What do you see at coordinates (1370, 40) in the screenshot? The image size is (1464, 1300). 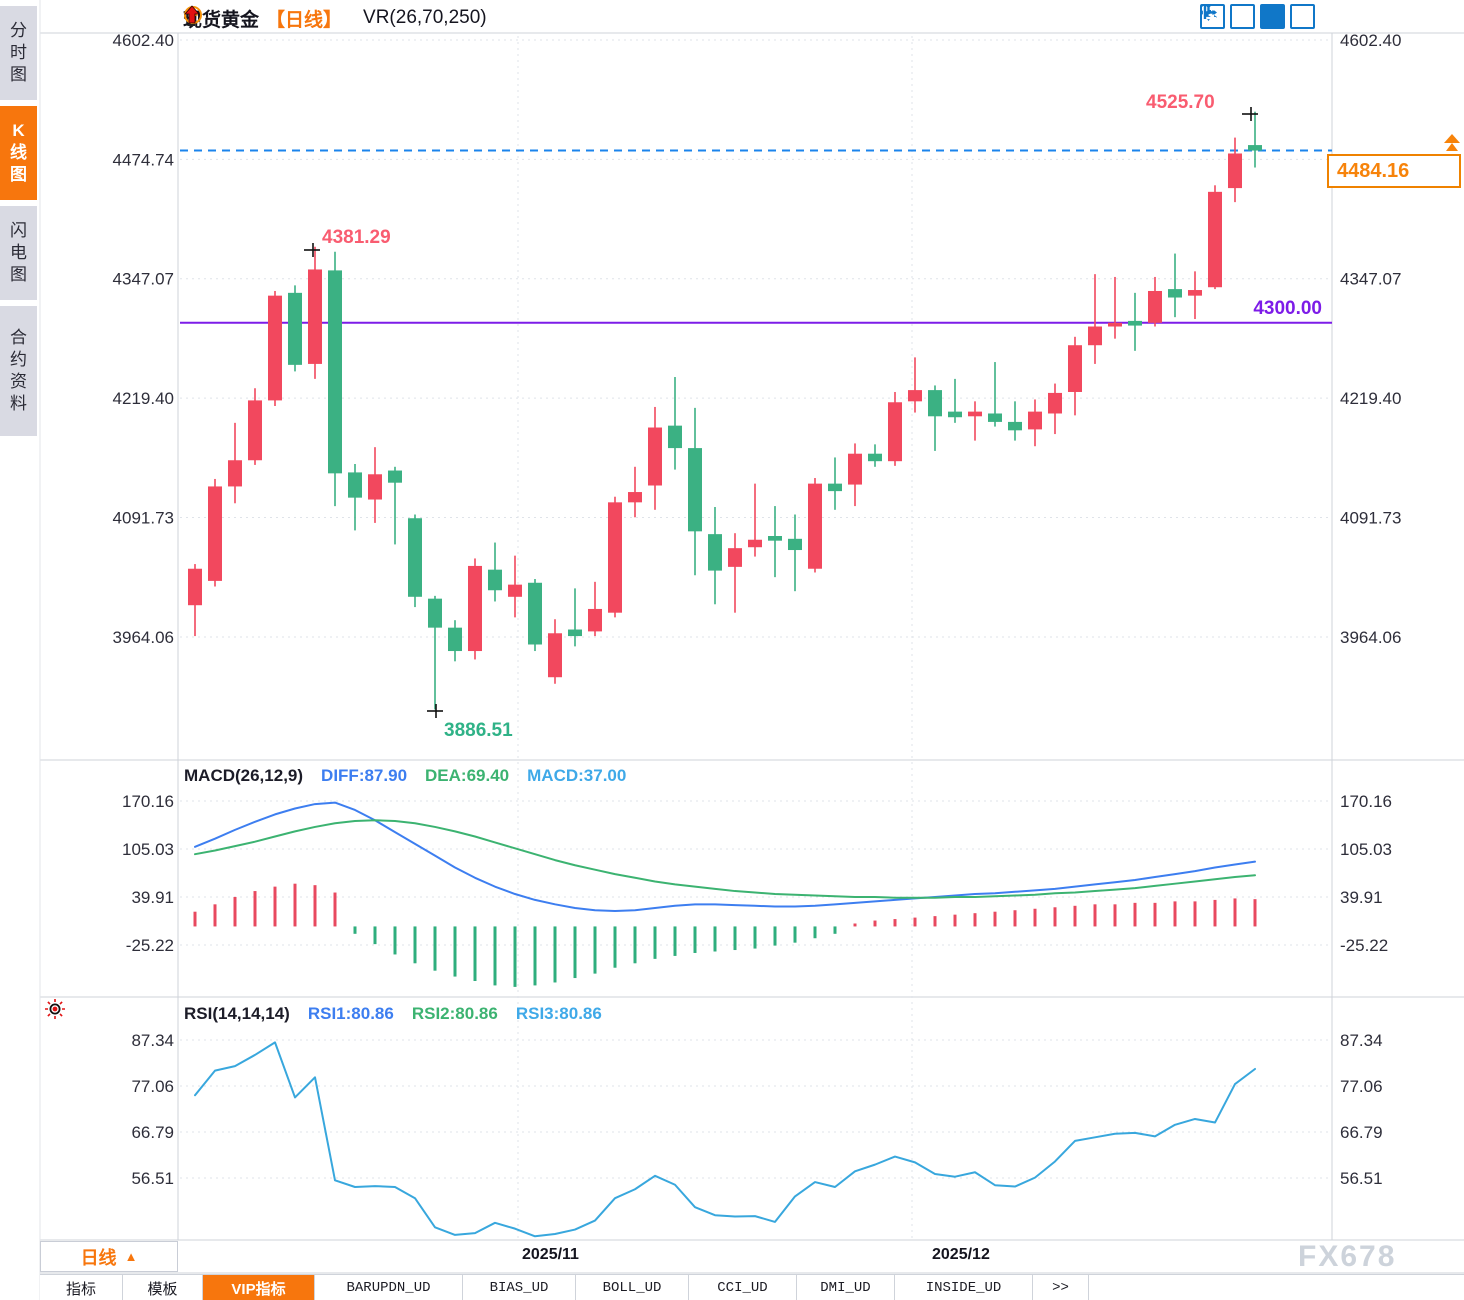 I see `axis-tick-right: 4602.40` at bounding box center [1370, 40].